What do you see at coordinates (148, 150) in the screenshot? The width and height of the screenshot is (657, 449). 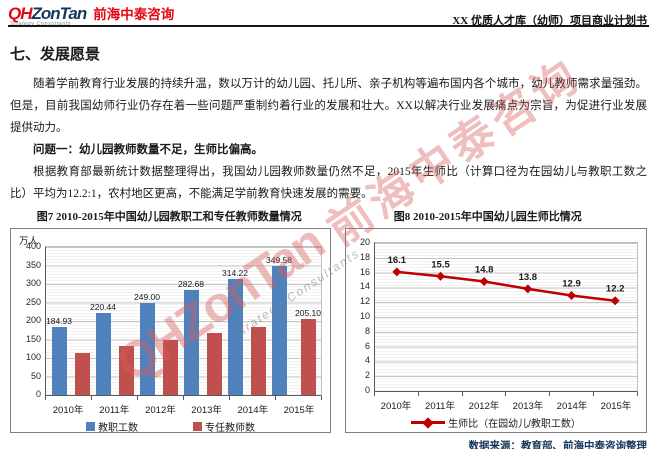 I see `paragraph-problem-heading: 问题一：幼儿园教师数量不足，生师比偏高。` at bounding box center [148, 150].